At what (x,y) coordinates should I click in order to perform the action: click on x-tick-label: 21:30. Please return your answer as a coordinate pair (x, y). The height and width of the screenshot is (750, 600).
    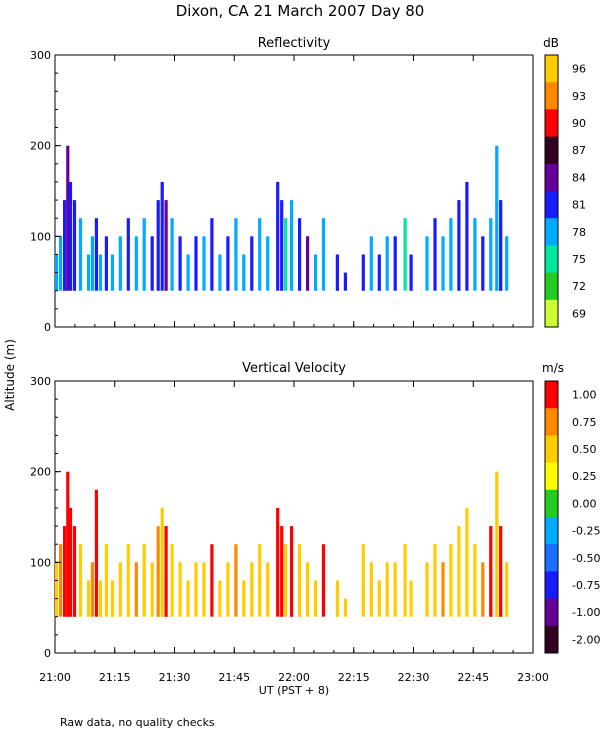
    Looking at the image, I should click on (175, 677).